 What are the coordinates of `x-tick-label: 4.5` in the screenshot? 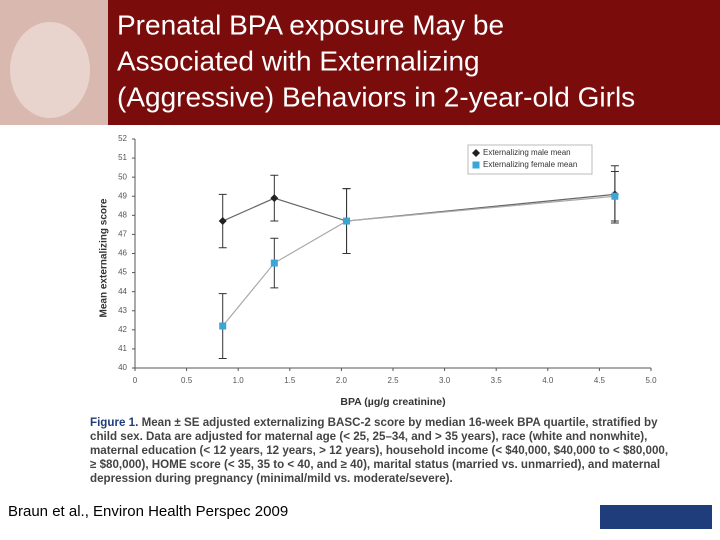 It's located at (600, 380).